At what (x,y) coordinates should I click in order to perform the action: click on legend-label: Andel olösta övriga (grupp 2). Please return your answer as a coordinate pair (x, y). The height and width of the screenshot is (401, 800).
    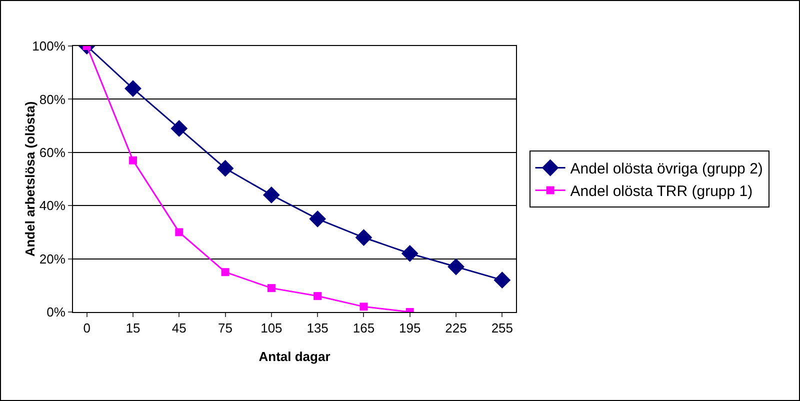
    Looking at the image, I should click on (666, 169).